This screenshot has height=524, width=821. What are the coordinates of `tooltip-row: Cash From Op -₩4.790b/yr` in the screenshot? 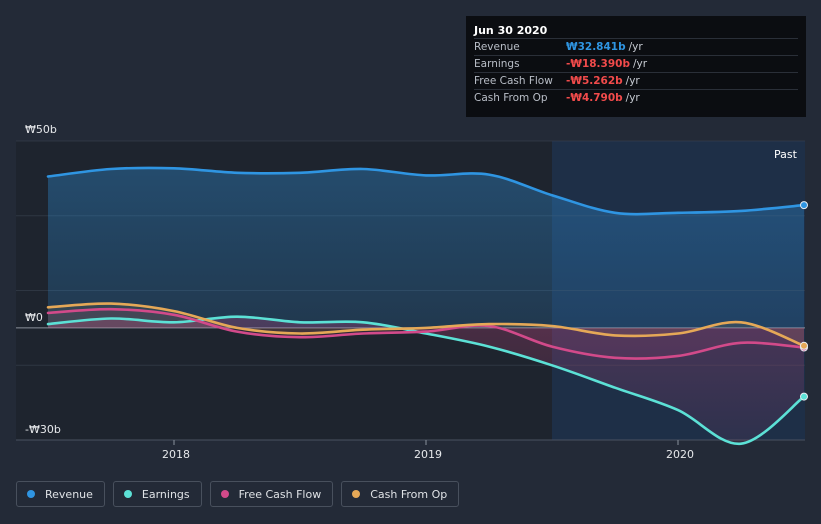 It's located at (636, 97).